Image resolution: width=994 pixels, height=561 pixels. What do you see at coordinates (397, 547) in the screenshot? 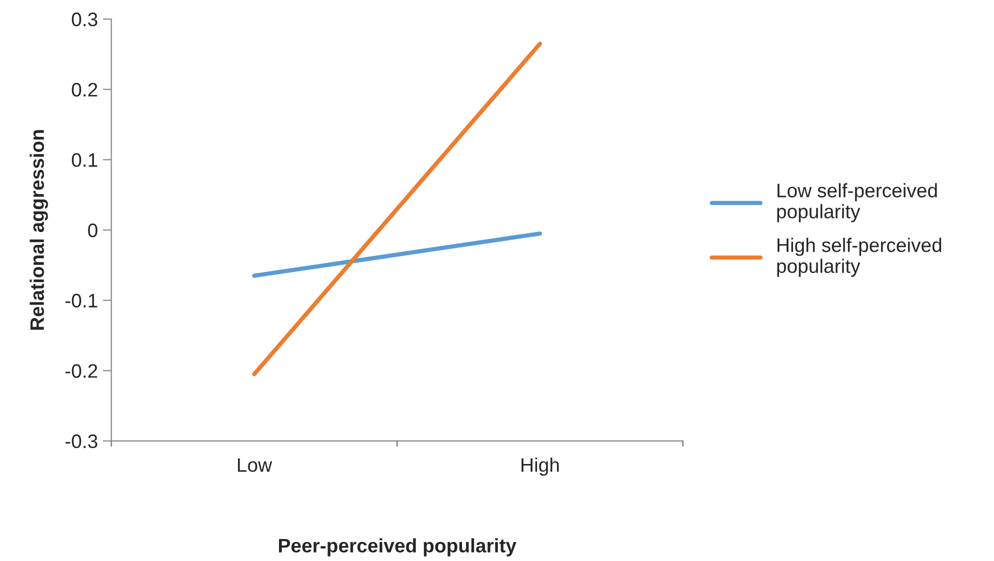
I see `x-axis-title: Peer-perceived popularity` at bounding box center [397, 547].